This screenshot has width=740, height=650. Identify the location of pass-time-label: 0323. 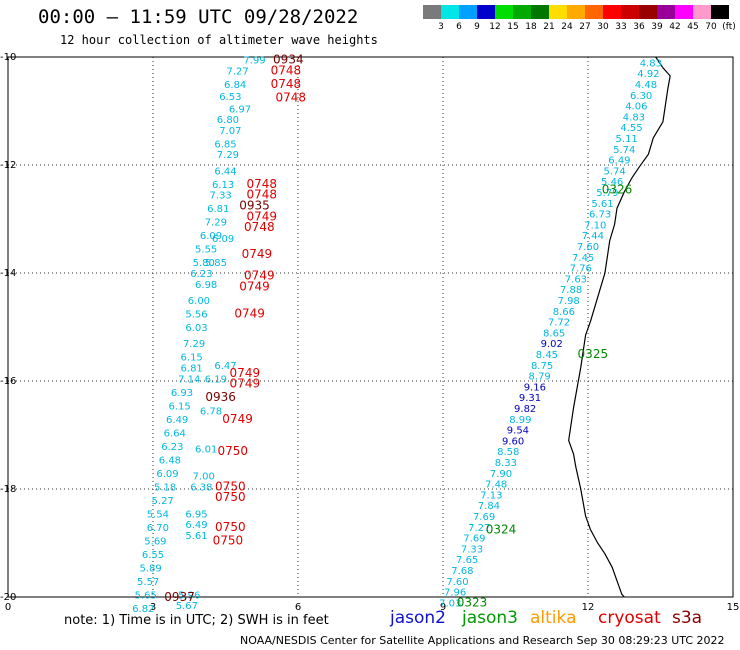
(472, 602).